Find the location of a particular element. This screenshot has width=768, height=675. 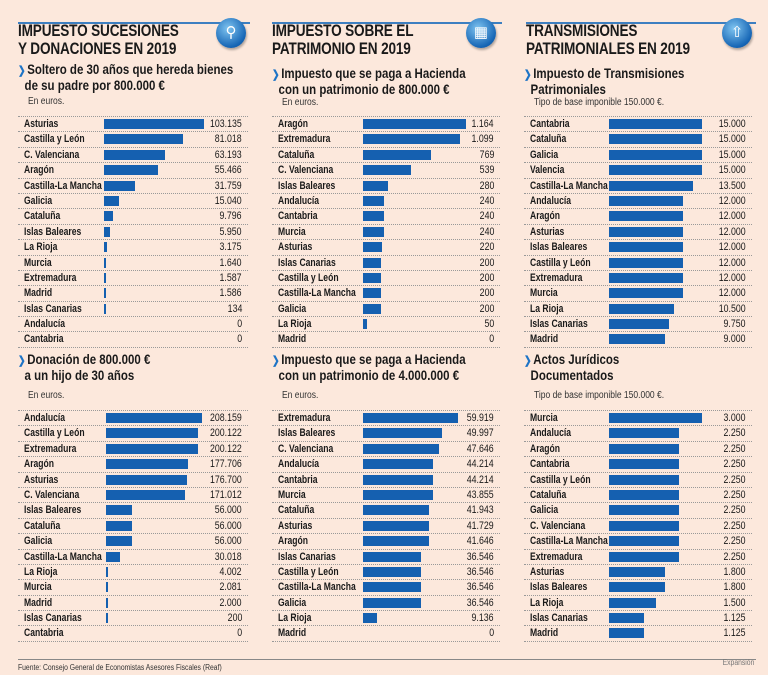

value-label: 56.000 is located at coordinates (228, 525).